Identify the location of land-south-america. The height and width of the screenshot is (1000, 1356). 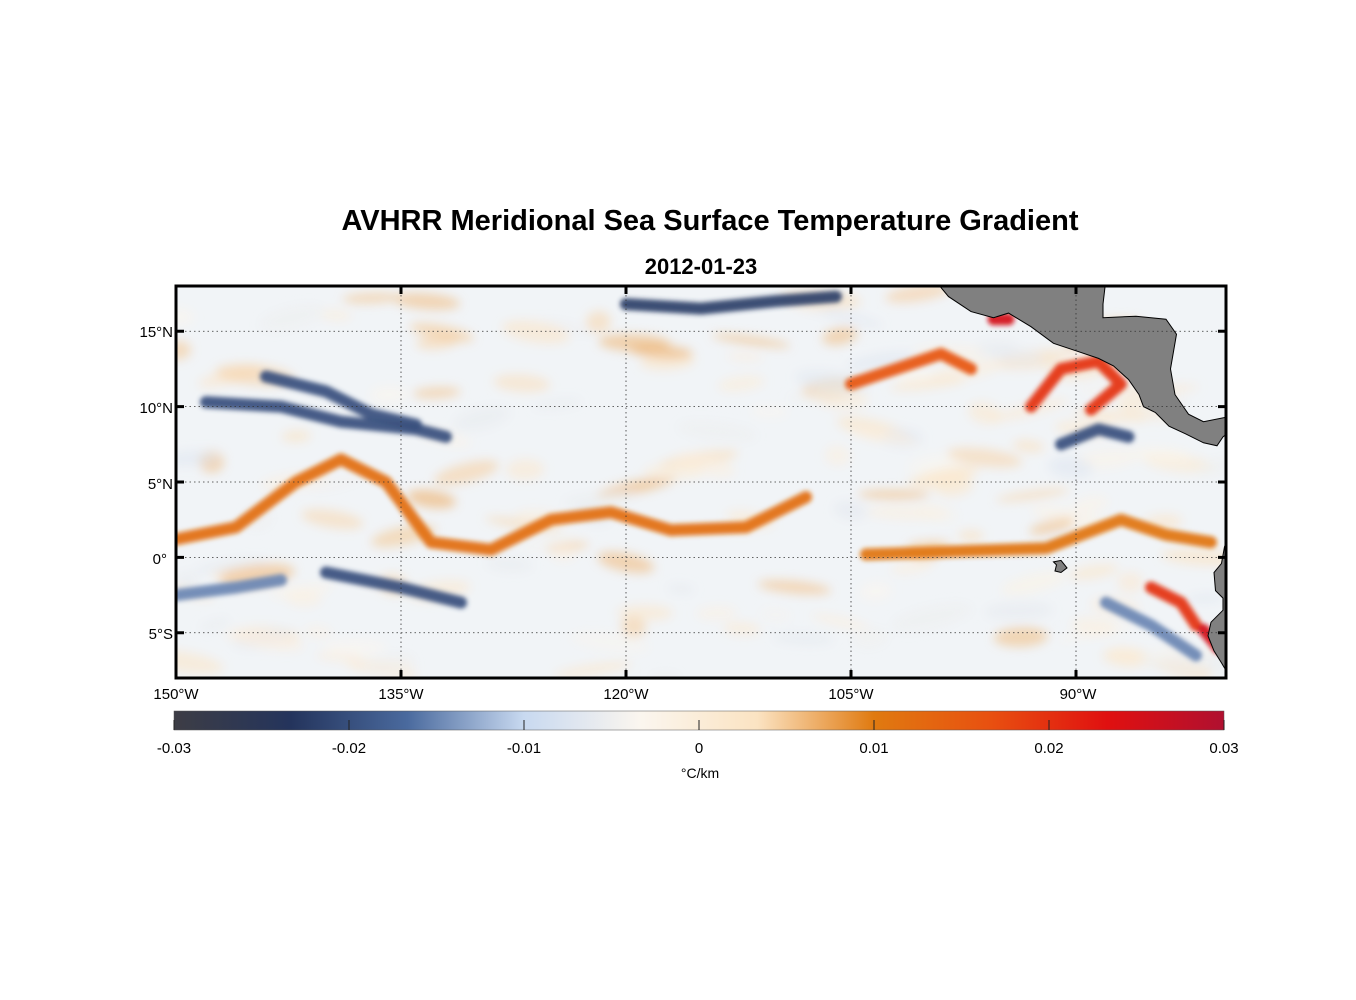
(1216, 606).